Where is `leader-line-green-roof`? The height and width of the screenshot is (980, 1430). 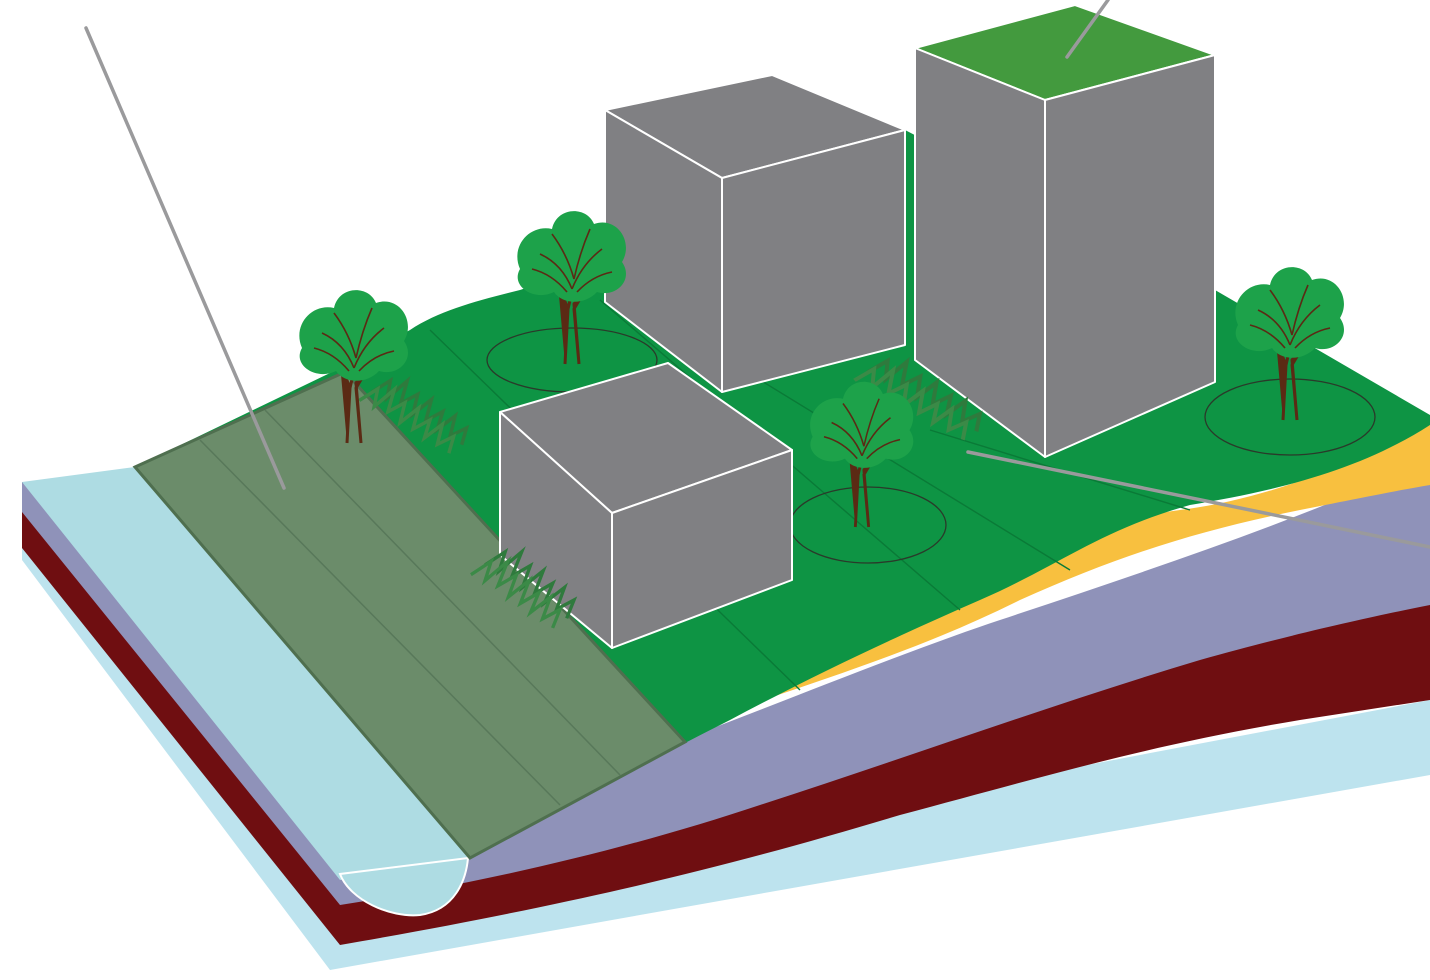 leader-line-green-roof is located at coordinates (1087, 29).